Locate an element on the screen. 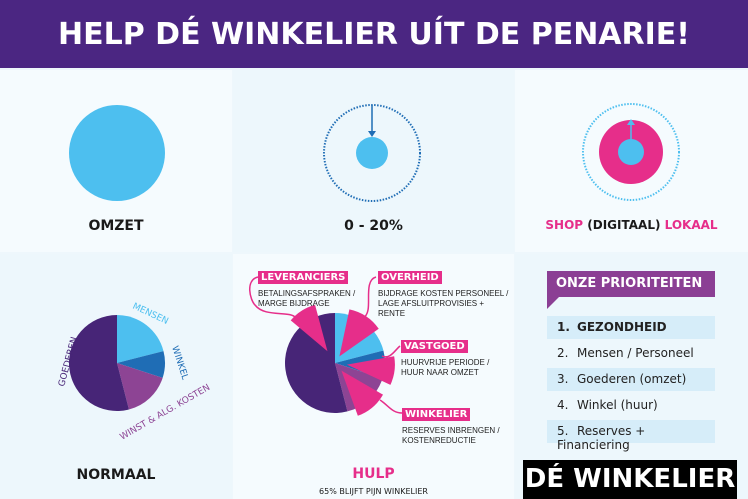 The width and height of the screenshot is (748, 499). normaal-pie is located at coordinates (117, 363).